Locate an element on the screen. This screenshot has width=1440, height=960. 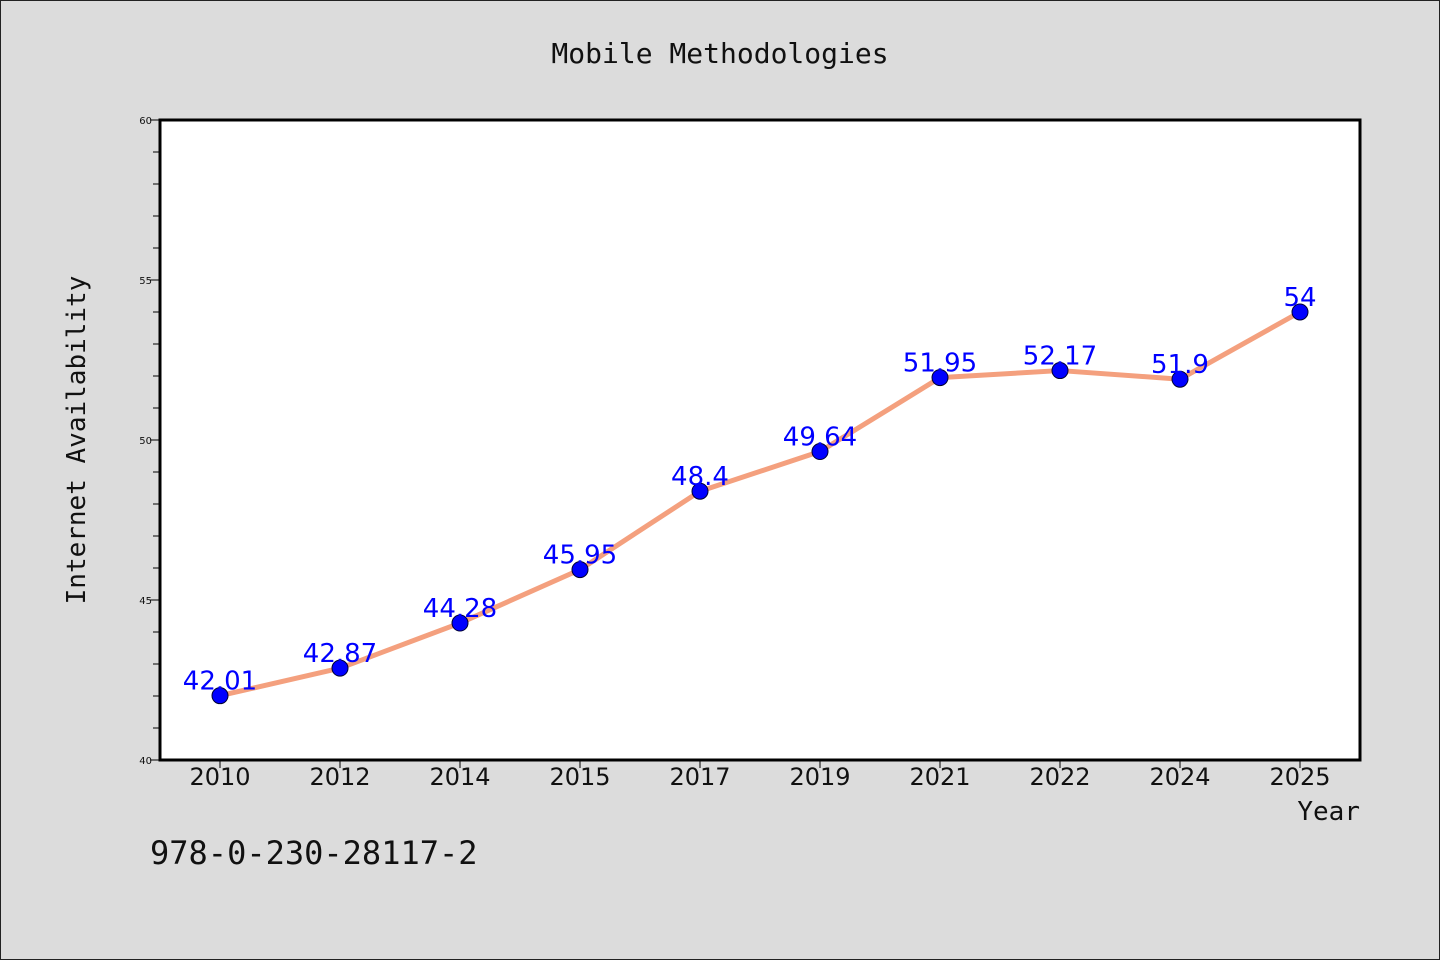
chart-title: Mobile Methodologies is located at coordinates (719, 53).